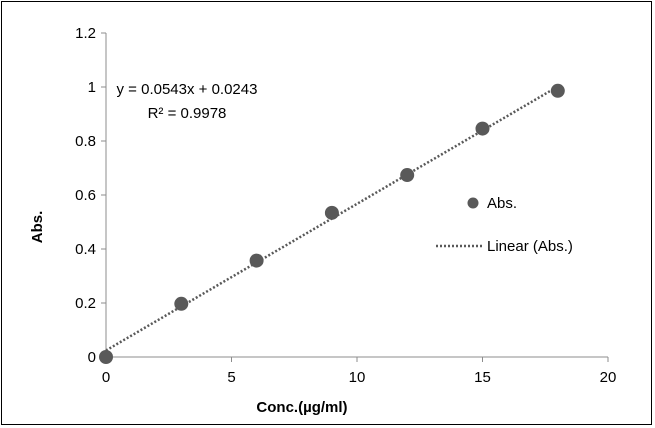 This screenshot has height=428, width=655. I want to click on x-tick-label: 5, so click(231, 377).